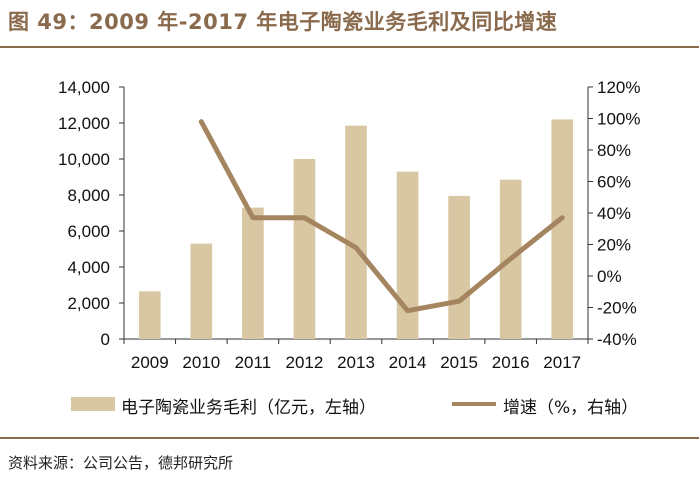  I want to click on source-note: 资料来源：公司公告，德邦研究所, so click(121, 463).